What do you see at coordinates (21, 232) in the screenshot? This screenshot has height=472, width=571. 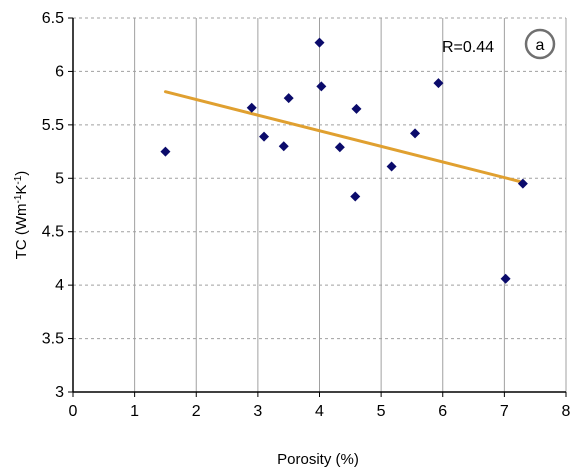 I see `y-axis-label-part: TC (Wm` at bounding box center [21, 232].